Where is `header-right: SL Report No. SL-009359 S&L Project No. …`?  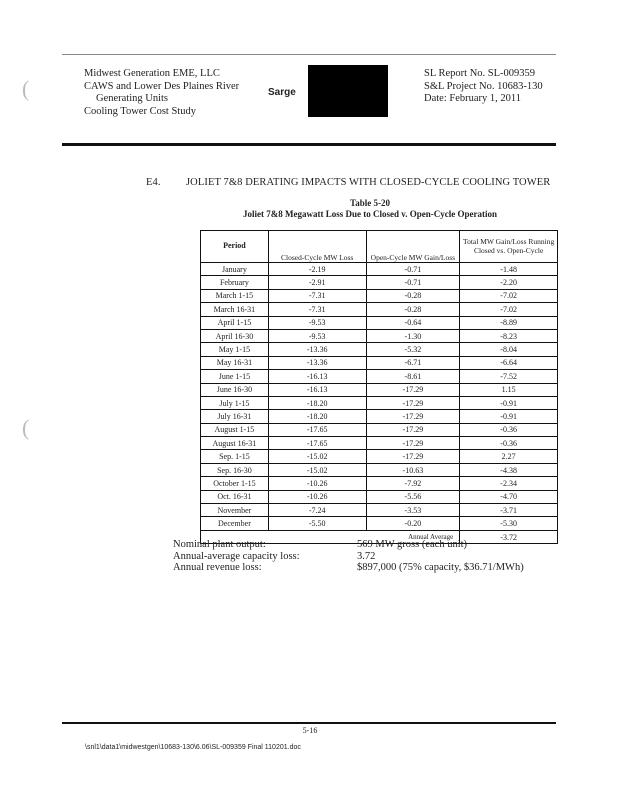
header-right: SL Report No. SL-009359 S&L Project No. … is located at coordinates (483, 87).